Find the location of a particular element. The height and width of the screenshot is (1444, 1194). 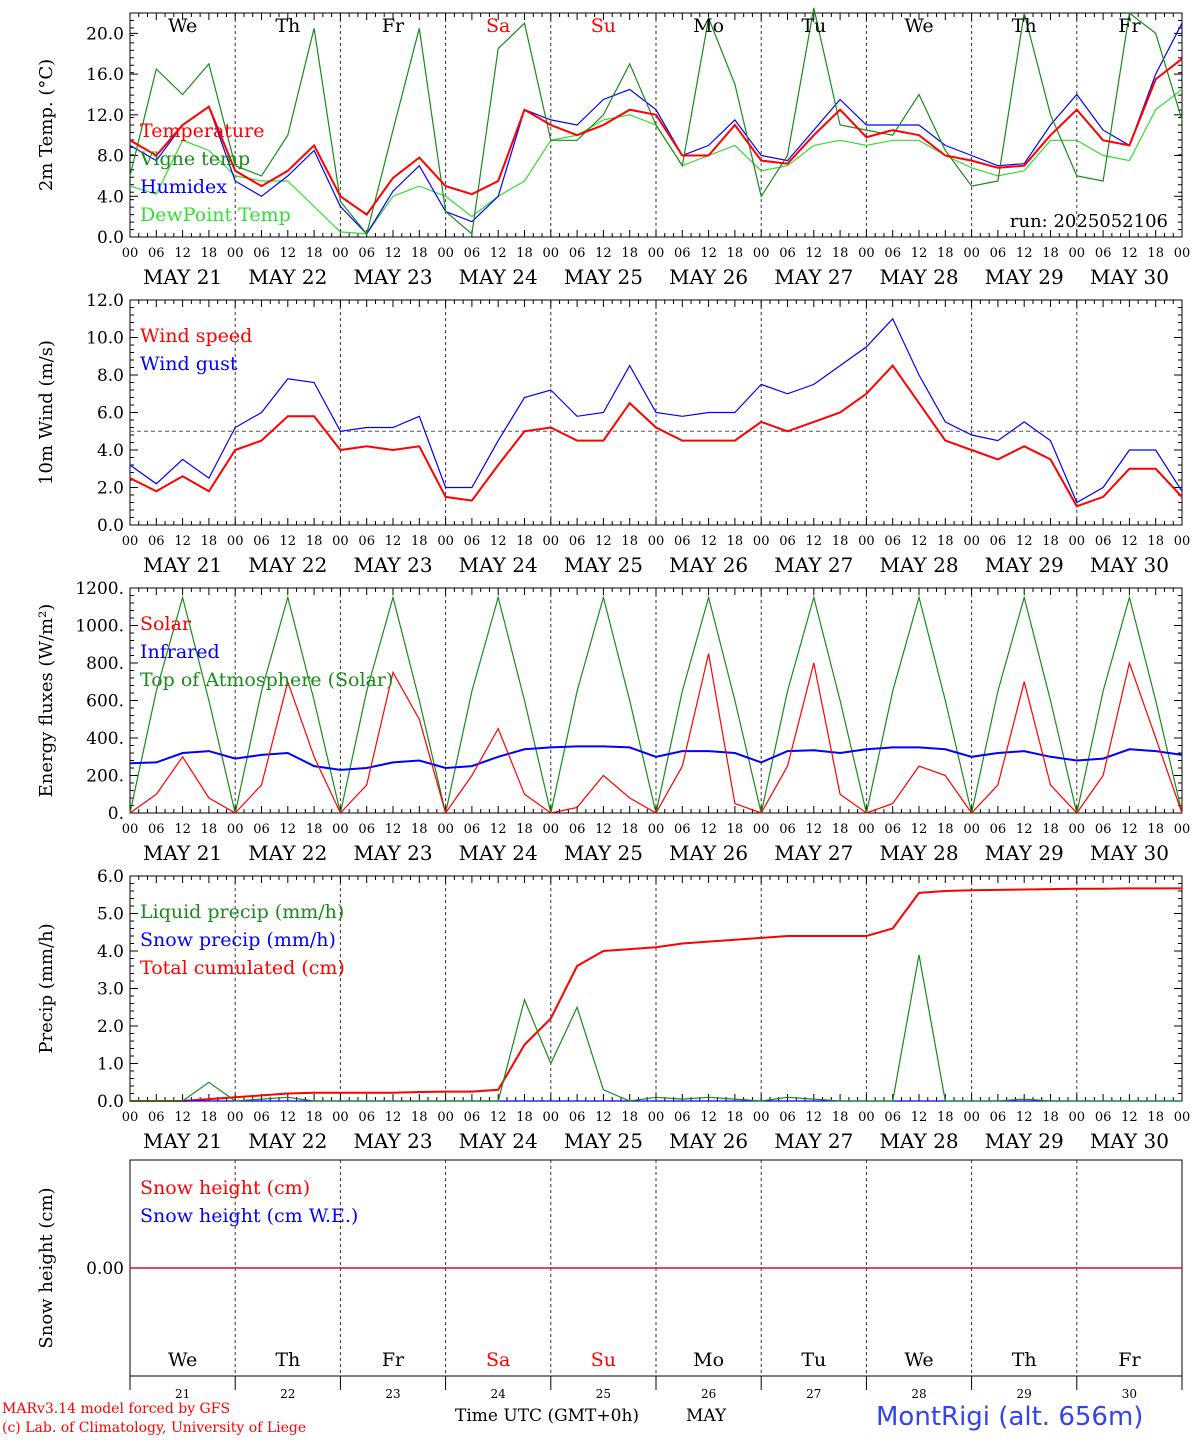

series-liquid-precip-mm-h- is located at coordinates (656, 1028).